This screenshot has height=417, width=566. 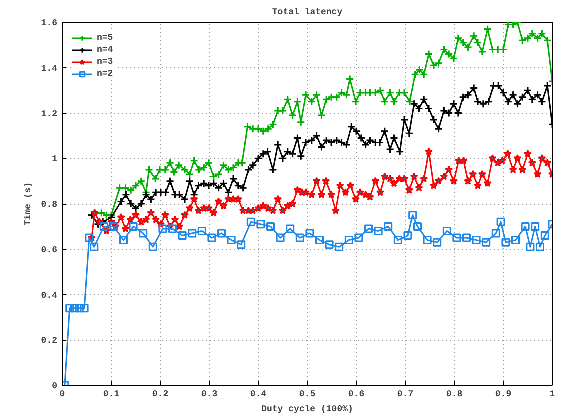 What do you see at coordinates (63, 395) in the screenshot?
I see `x-tick-label: 0` at bounding box center [63, 395].